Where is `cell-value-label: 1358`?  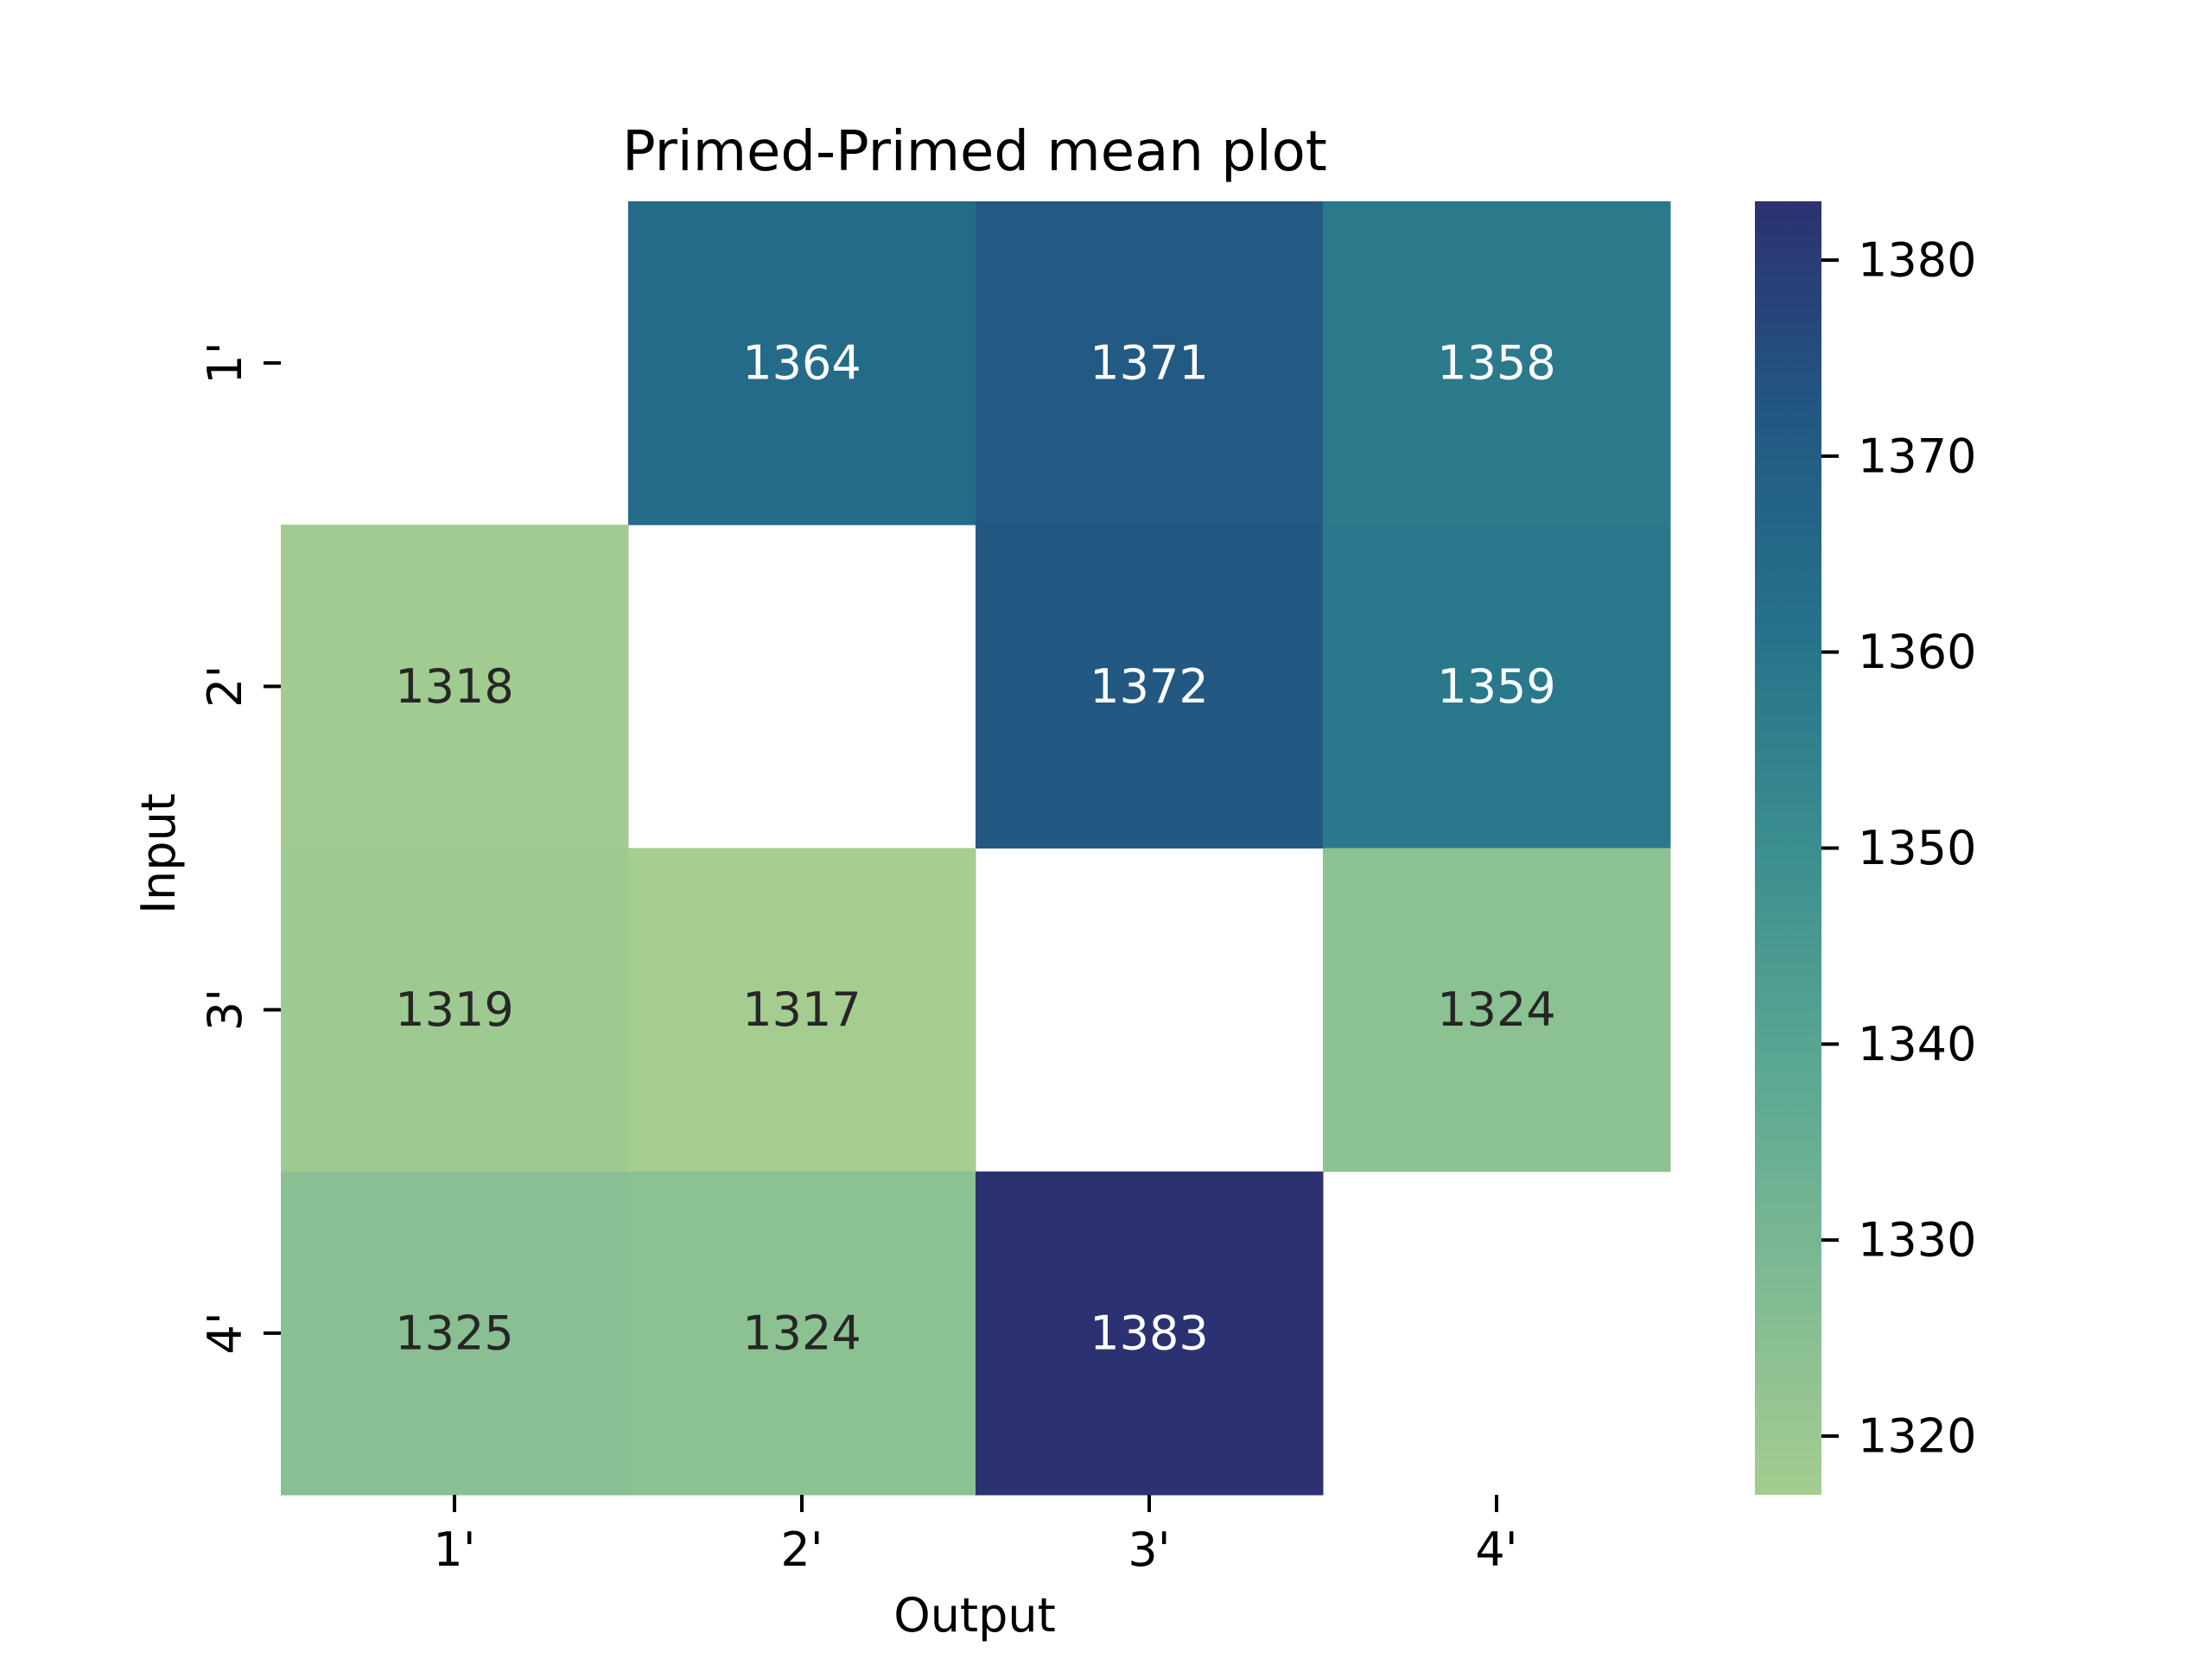 cell-value-label: 1358 is located at coordinates (1496, 363).